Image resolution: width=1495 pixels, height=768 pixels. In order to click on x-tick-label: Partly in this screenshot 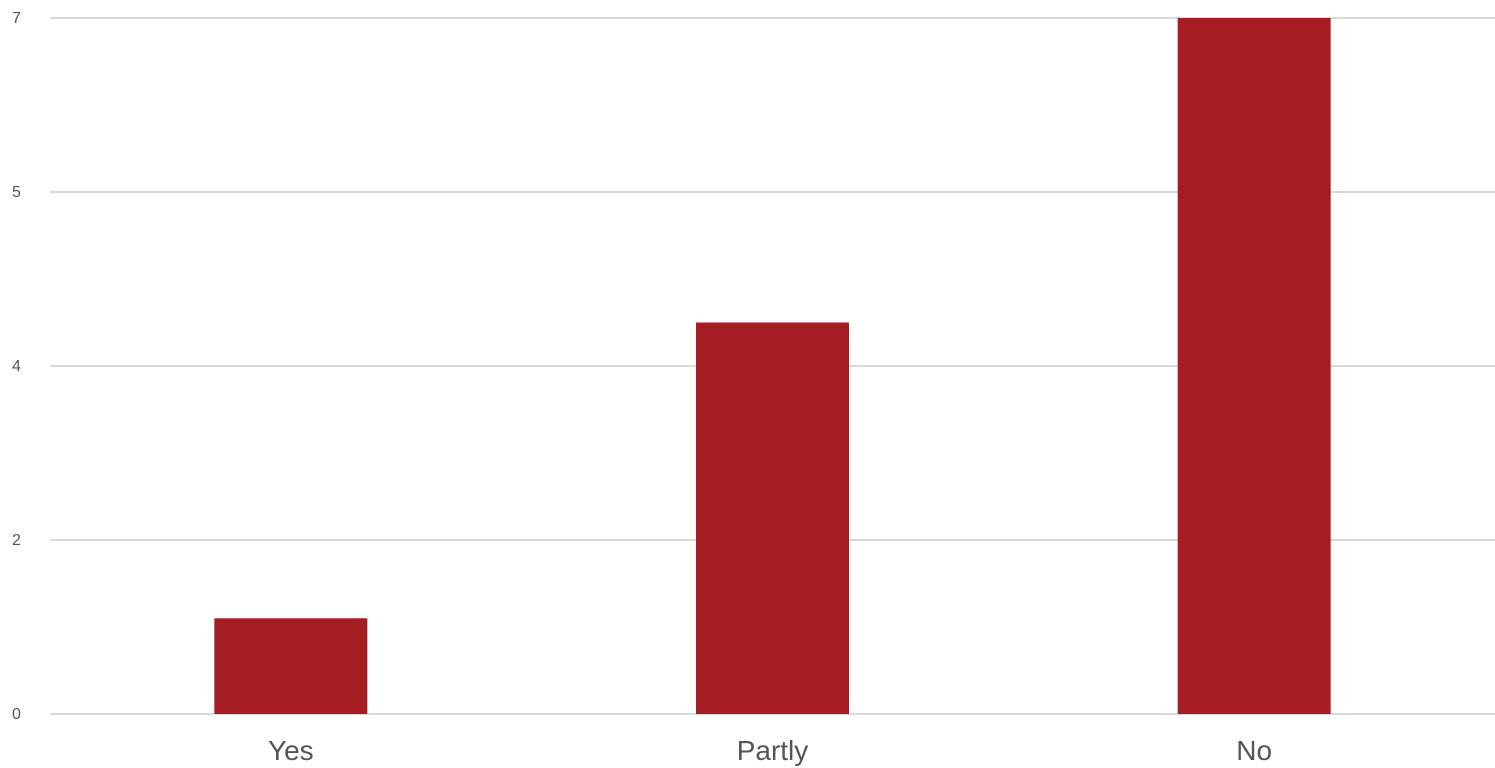, I will do `click(773, 750)`.